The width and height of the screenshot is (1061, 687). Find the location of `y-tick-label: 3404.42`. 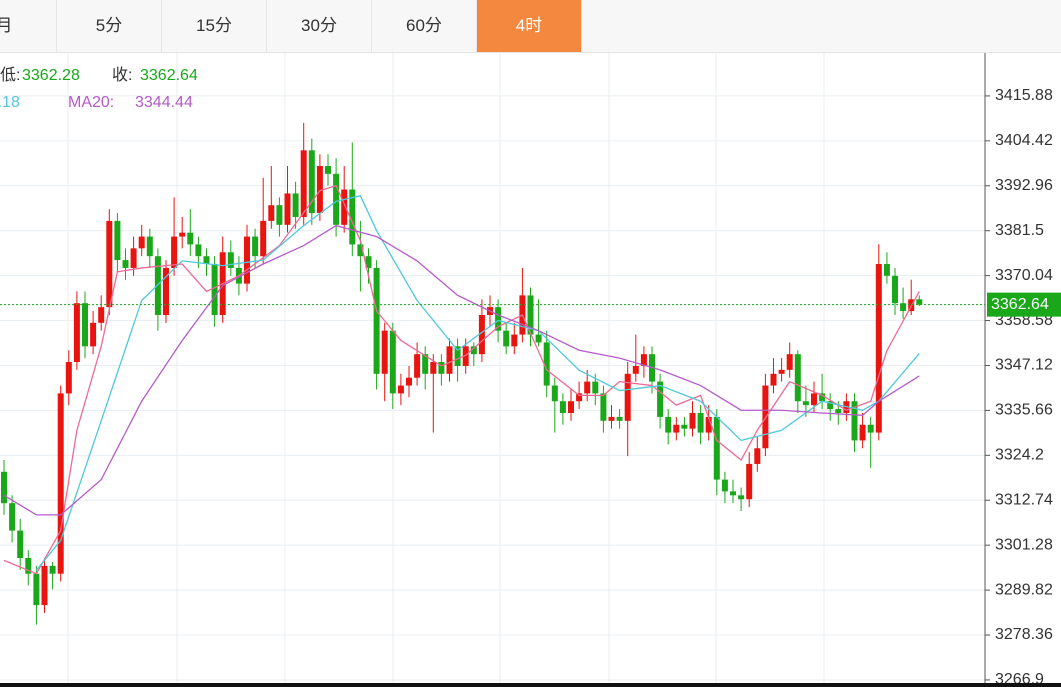

y-tick-label: 3404.42 is located at coordinates (1024, 140).